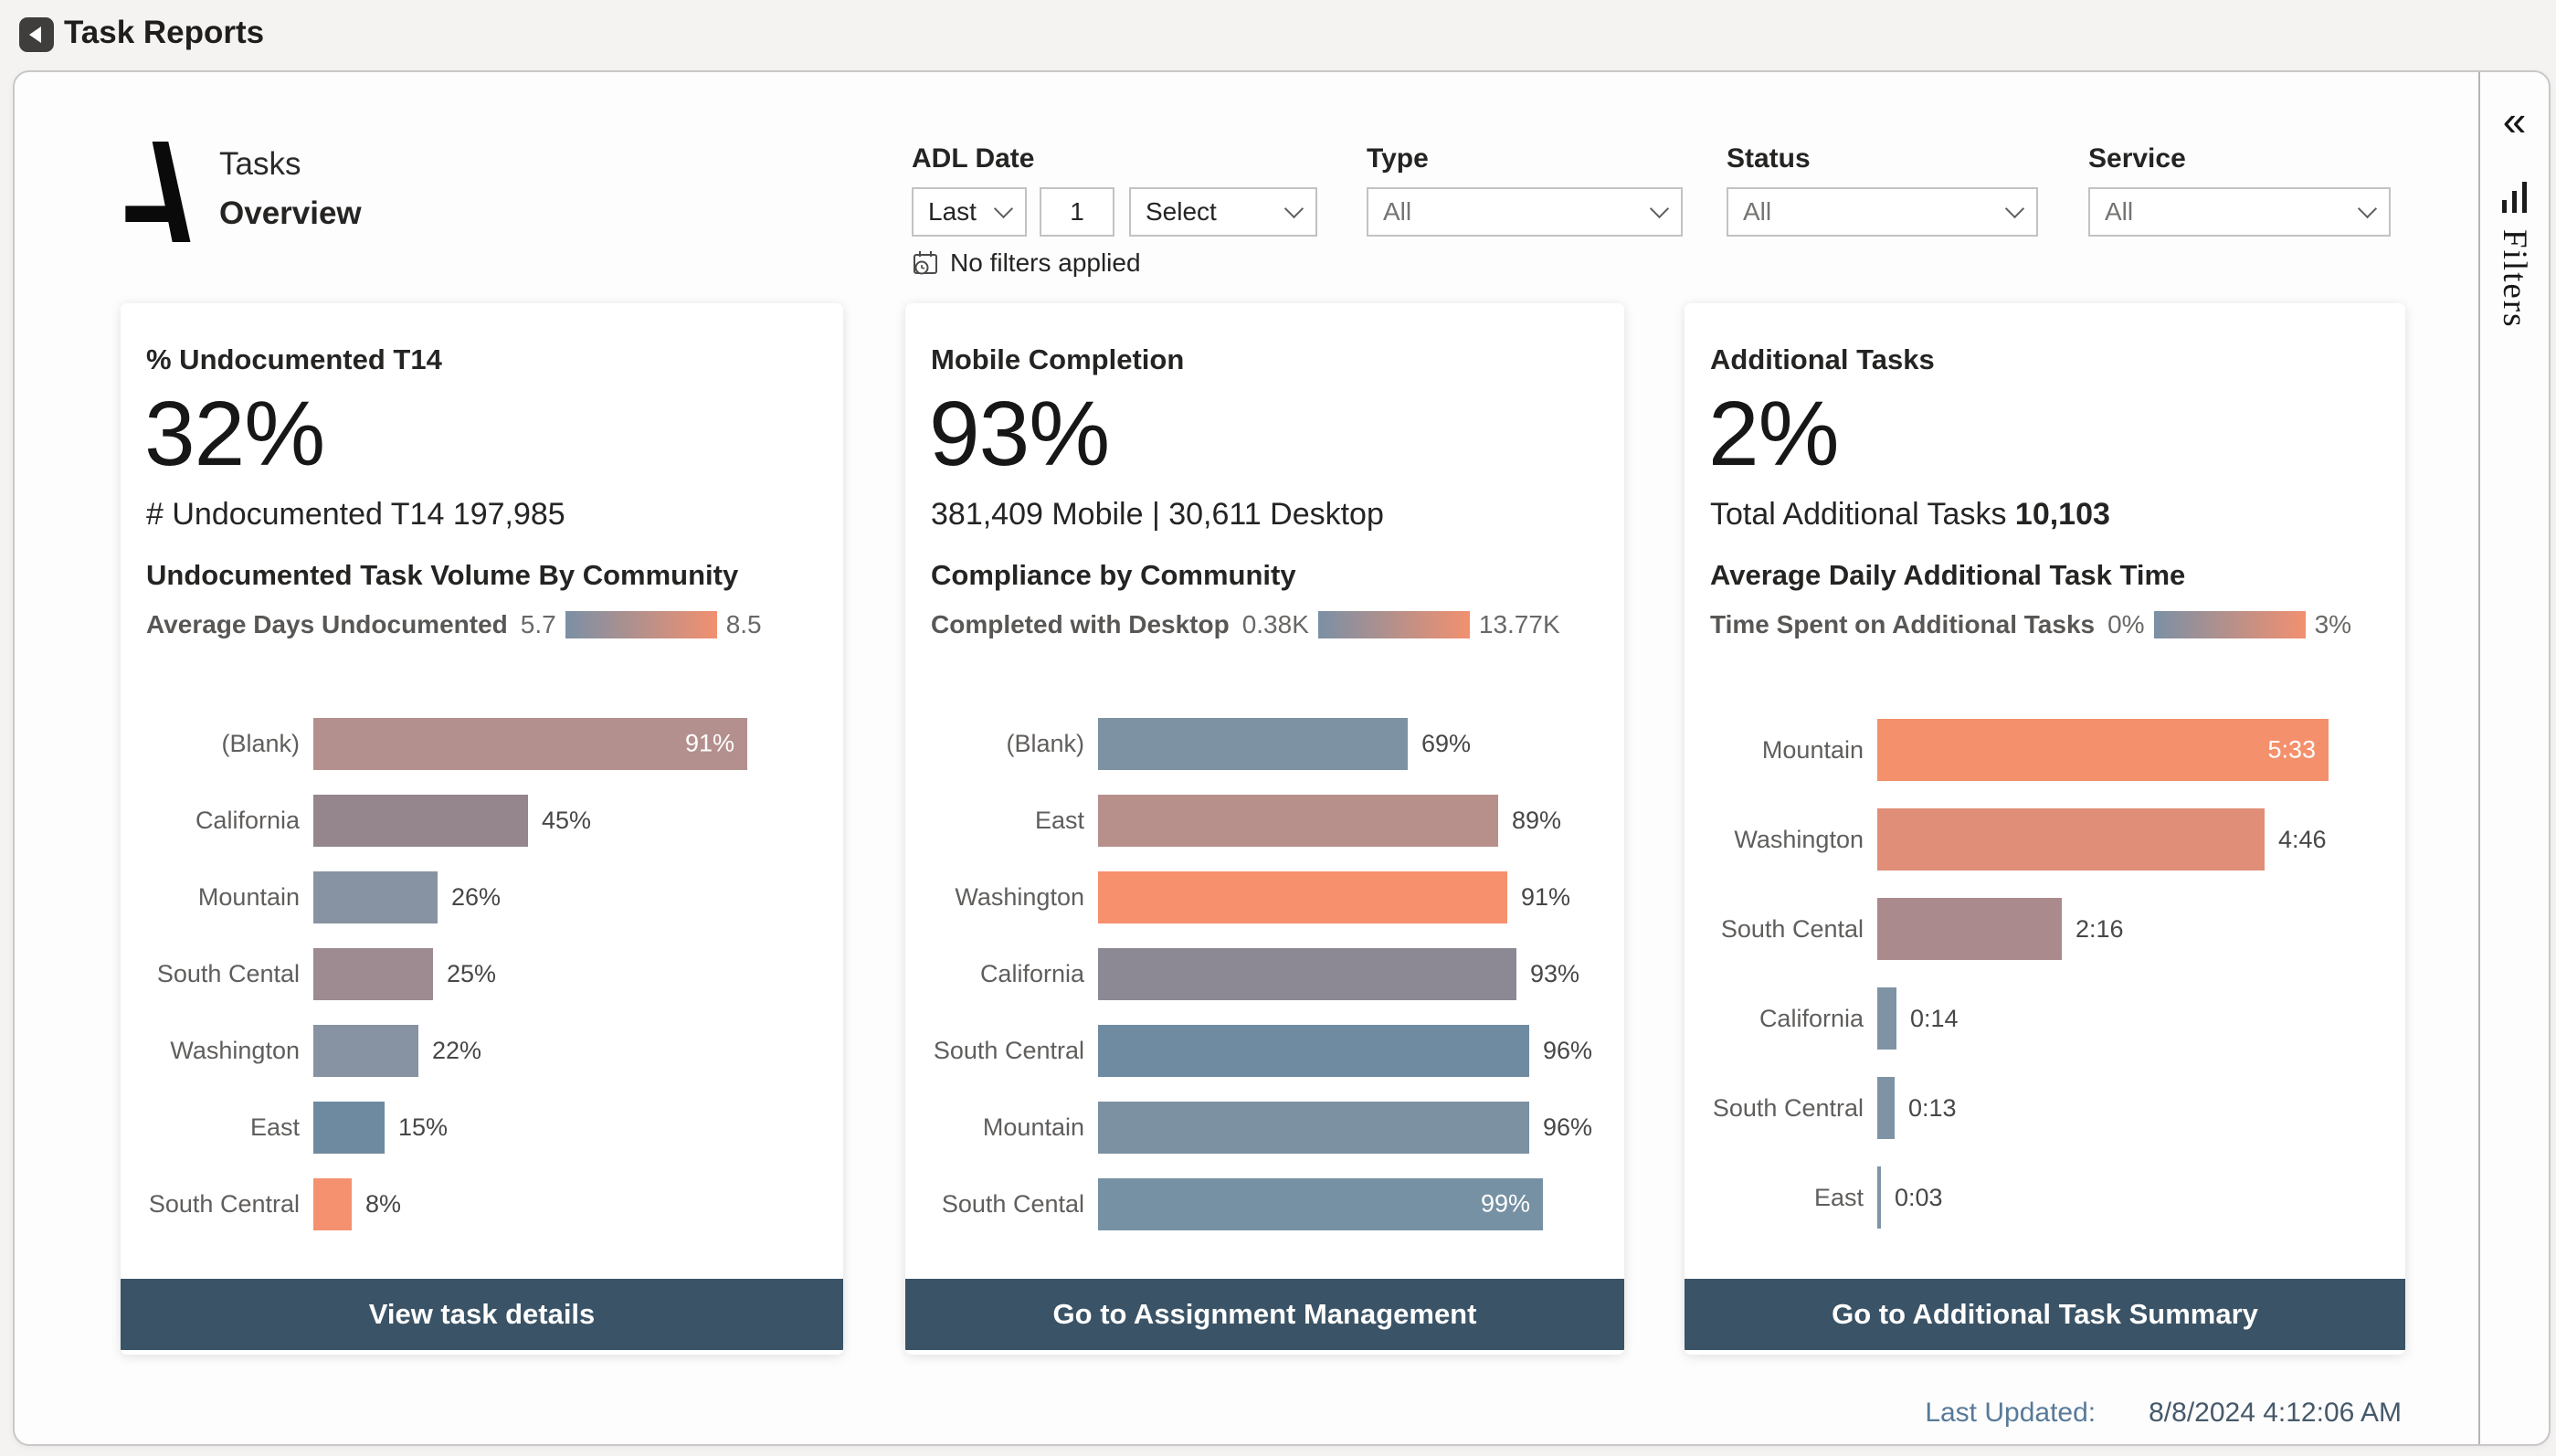 Image resolution: width=2556 pixels, height=1456 pixels. I want to click on chart-row: California 0:14, so click(2045, 1019).